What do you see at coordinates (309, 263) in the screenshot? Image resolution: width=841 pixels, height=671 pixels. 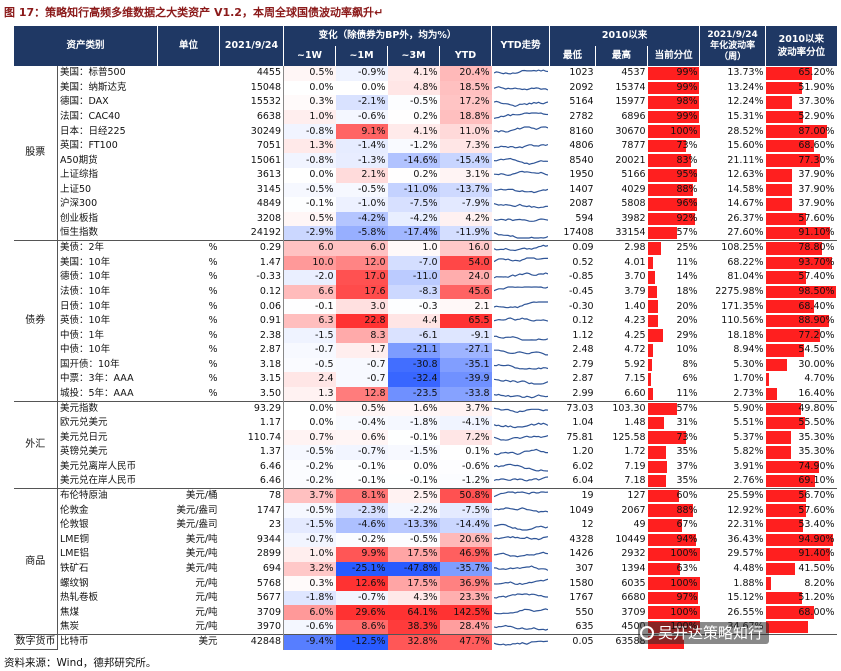 I see `change-w1: 10.0` at bounding box center [309, 263].